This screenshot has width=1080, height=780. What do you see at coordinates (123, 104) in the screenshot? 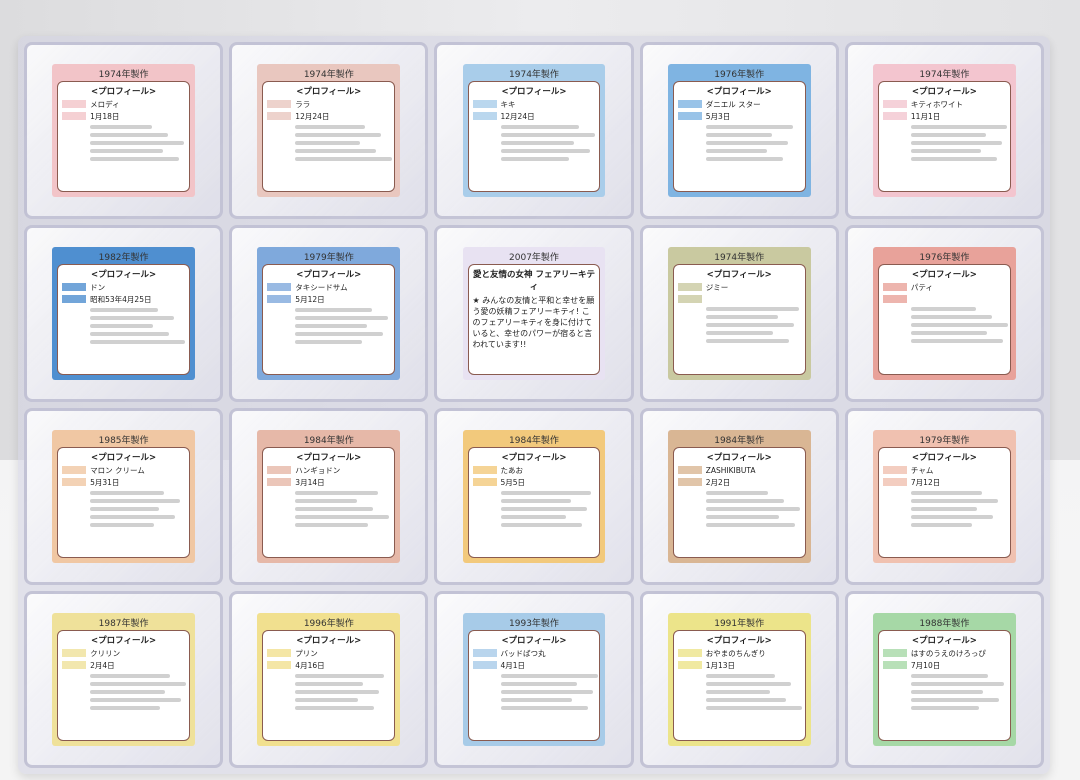
I see `profile-row: メロディ` at bounding box center [123, 104].